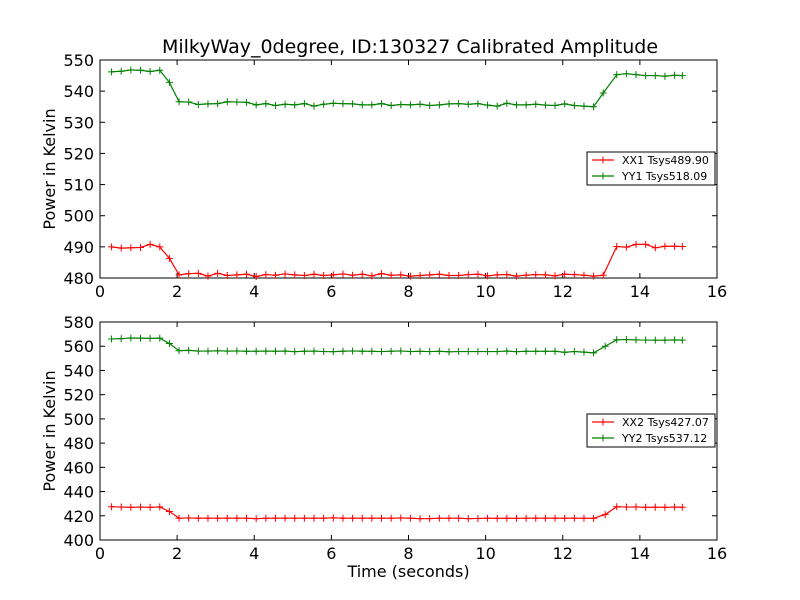  Describe the element at coordinates (664, 176) in the screenshot. I see `legend-label: YY1 Tsys518.09` at that location.